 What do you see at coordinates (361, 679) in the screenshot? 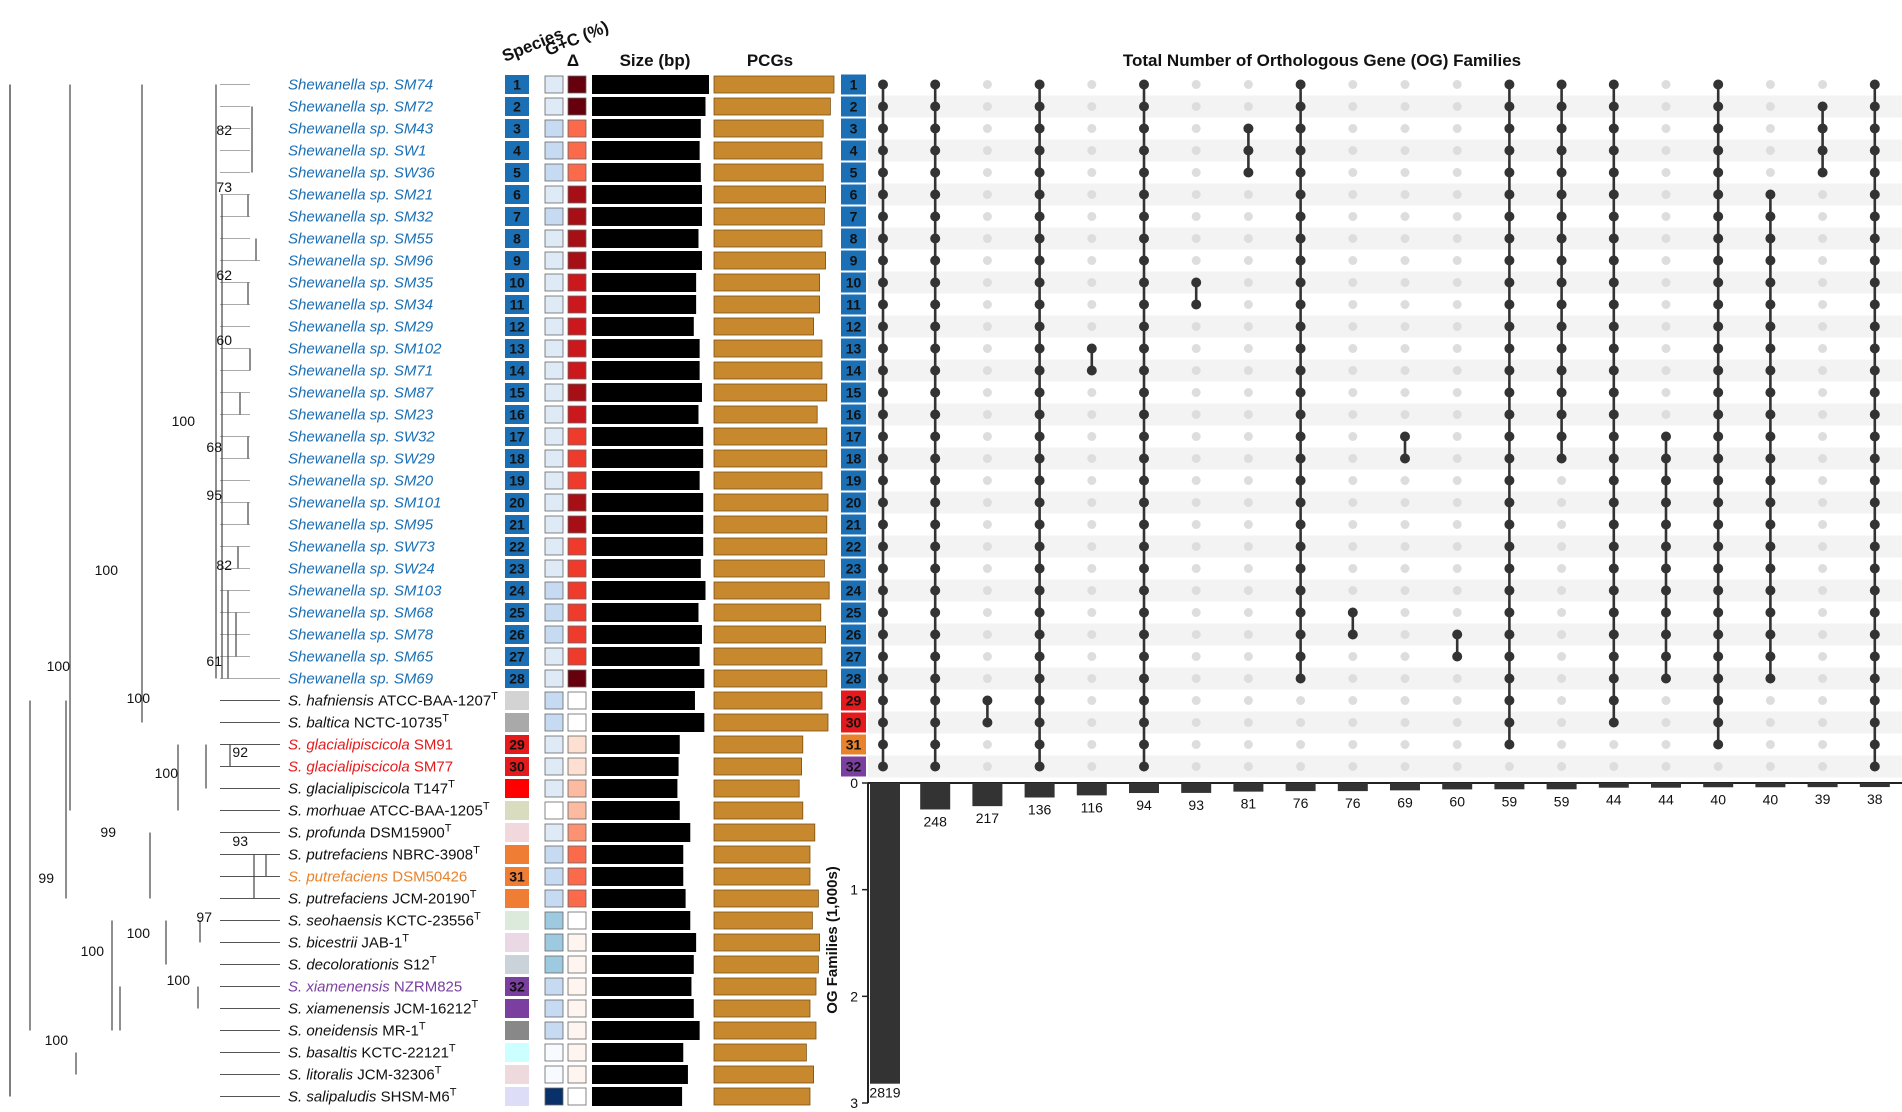
I see `taxon-label: Shewanella sp. SM69` at bounding box center [361, 679].